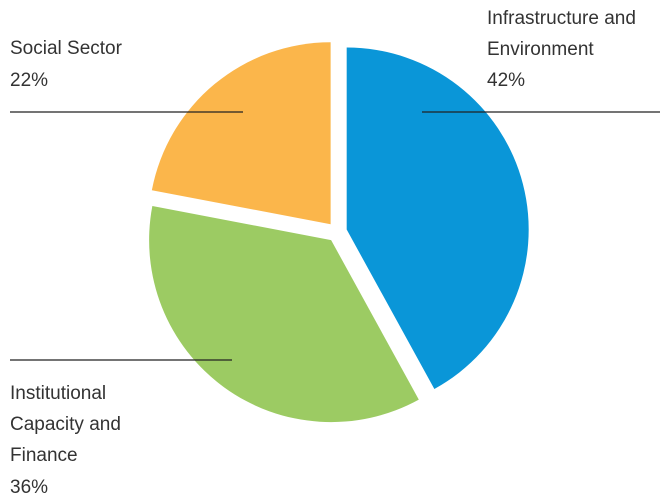 This screenshot has width=666, height=498. I want to click on slice-label: Infrastructure and Environment, so click(561, 34).